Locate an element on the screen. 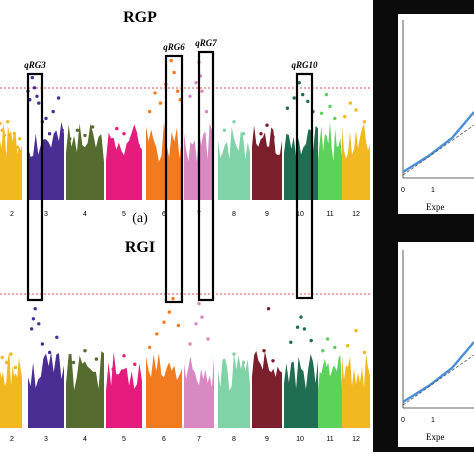  chromosome-band-8-rgi is located at coordinates (234, 390).